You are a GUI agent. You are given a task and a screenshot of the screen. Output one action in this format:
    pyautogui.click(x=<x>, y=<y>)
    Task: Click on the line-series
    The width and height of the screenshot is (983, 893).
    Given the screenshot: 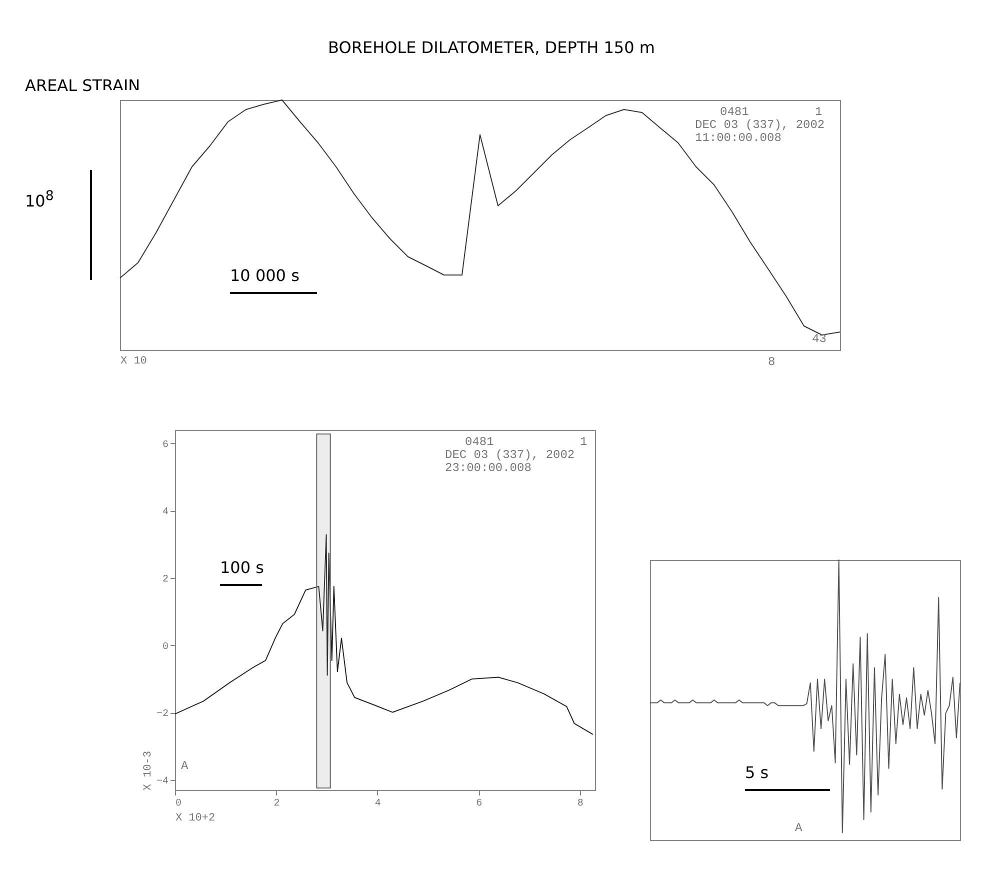 What is the action you would take?
    pyautogui.click(x=384, y=634)
    